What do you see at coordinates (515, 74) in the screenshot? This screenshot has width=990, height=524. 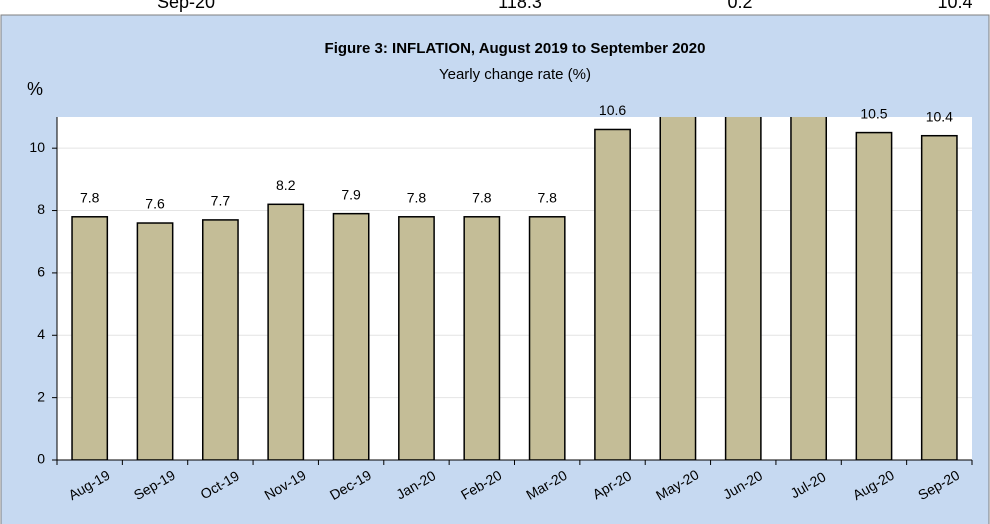 I see `chart-subtitle: Yearly change rate (%)` at bounding box center [515, 74].